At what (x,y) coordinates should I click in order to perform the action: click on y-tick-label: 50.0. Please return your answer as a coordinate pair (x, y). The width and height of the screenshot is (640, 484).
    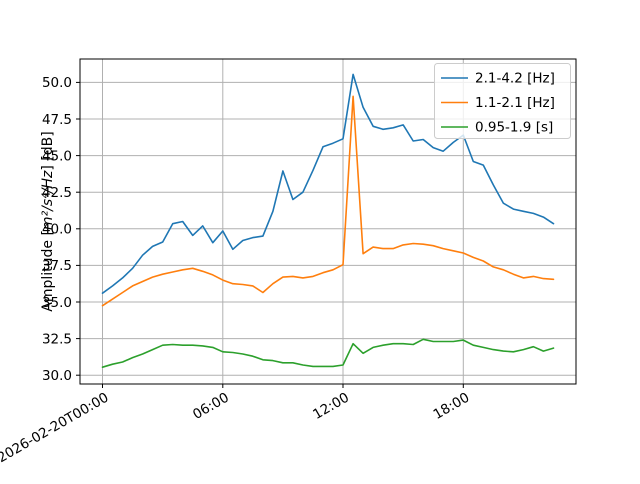
    Looking at the image, I should click on (57, 83).